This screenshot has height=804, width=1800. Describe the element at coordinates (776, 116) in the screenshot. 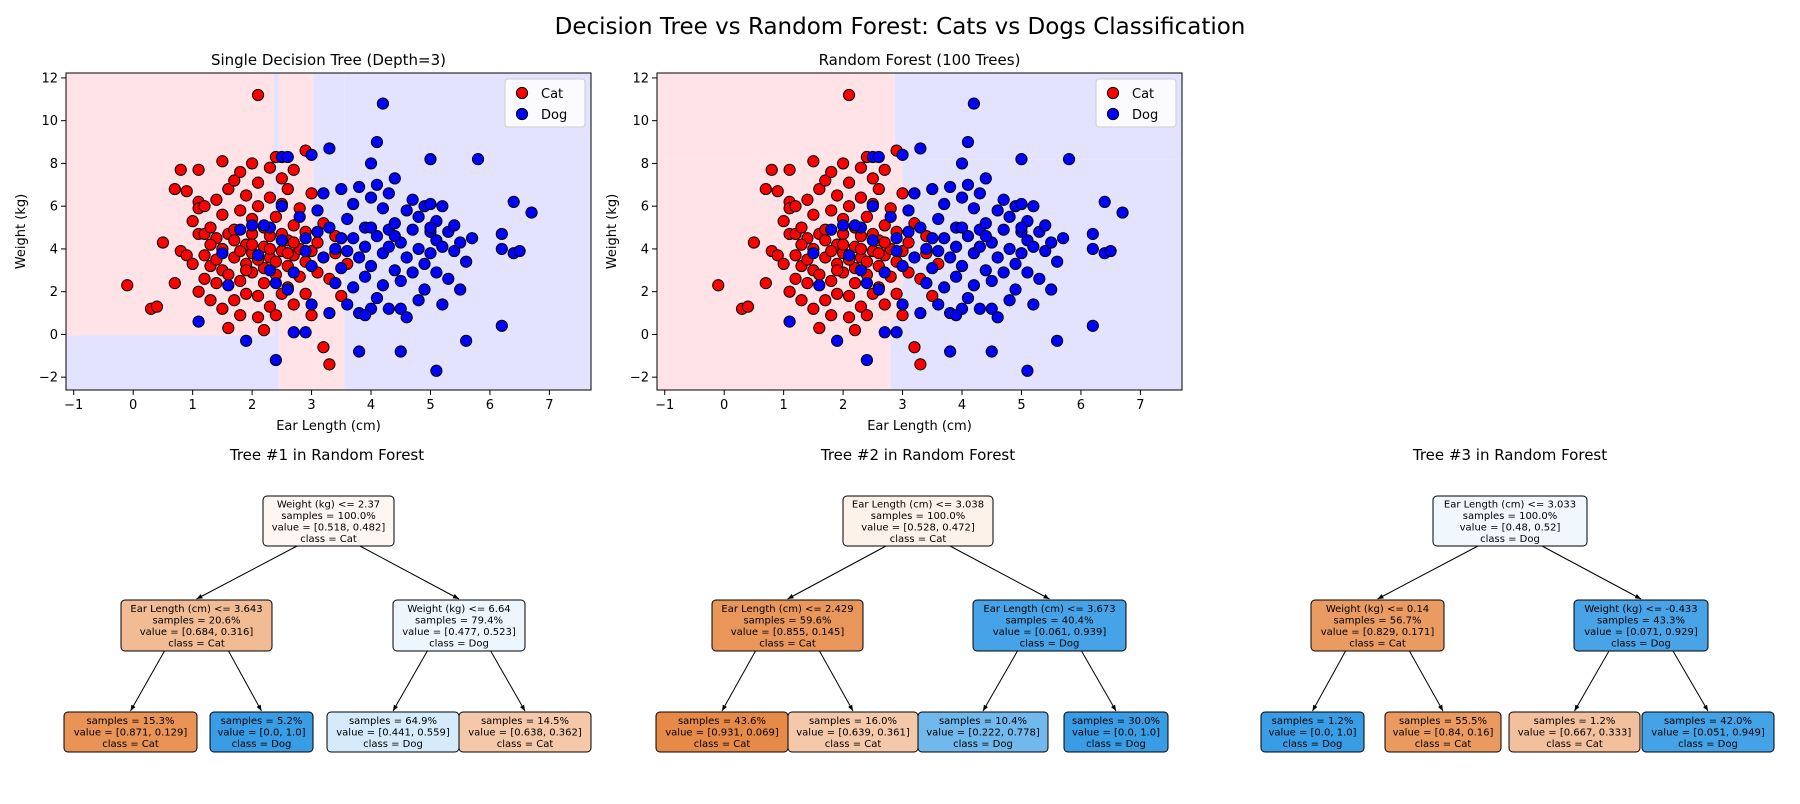

I see `decision-region-cat` at that location.